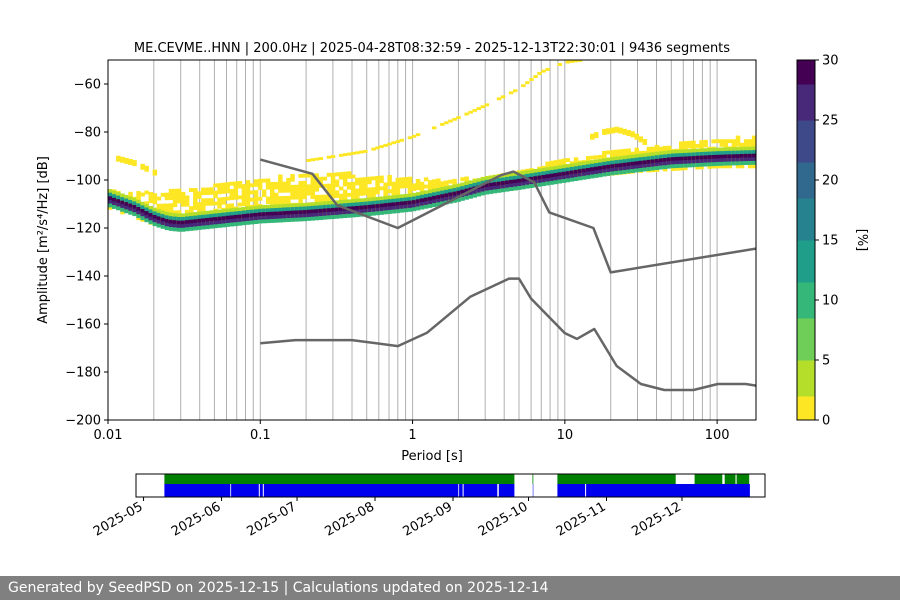 This screenshot has width=900, height=600. What do you see at coordinates (830, 241) in the screenshot?
I see `colorbar-tick-label: 15` at bounding box center [830, 241].